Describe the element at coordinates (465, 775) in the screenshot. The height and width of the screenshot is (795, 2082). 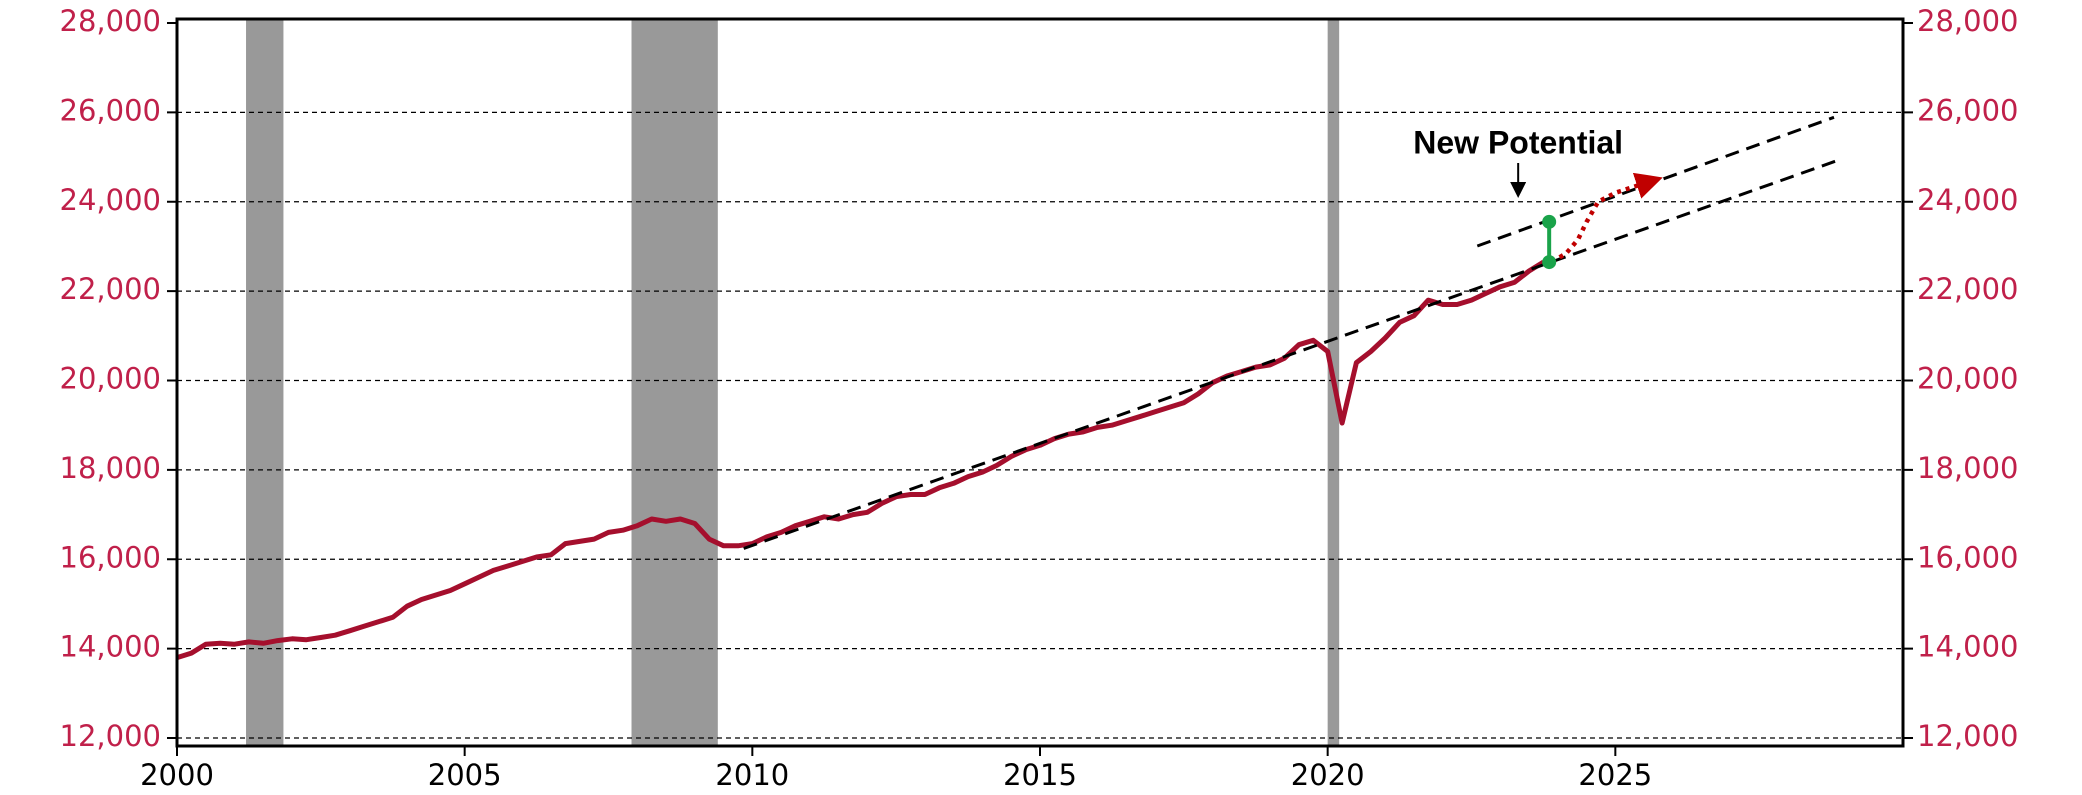
I see `x-tick-label: 2005` at that location.